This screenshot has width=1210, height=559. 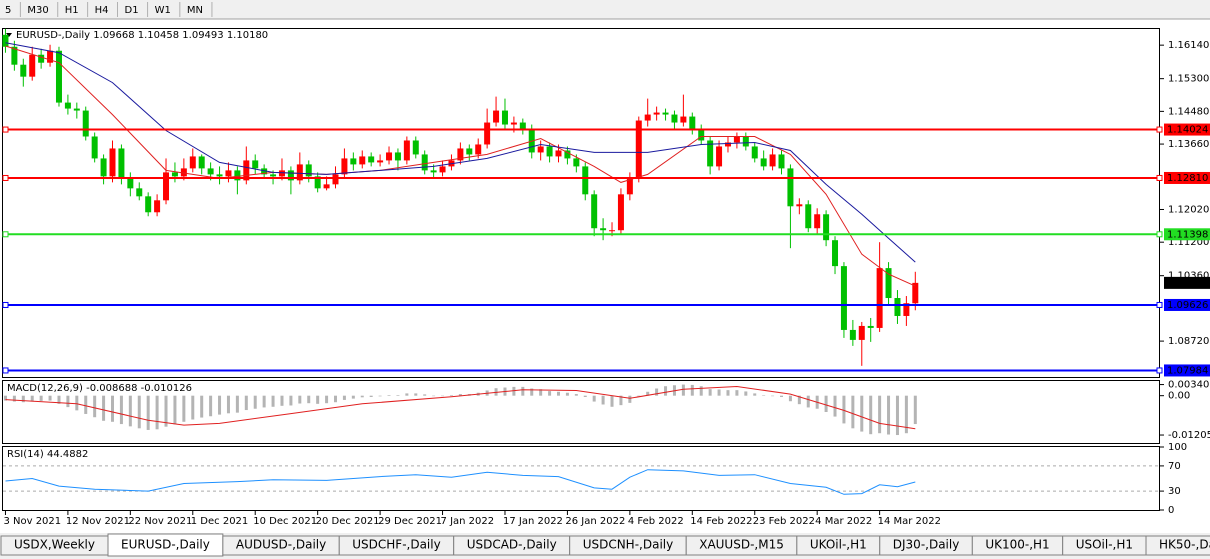 What do you see at coordinates (926, 545) in the screenshot?
I see `tab-label: DJ30-,Daily` at bounding box center [926, 545].